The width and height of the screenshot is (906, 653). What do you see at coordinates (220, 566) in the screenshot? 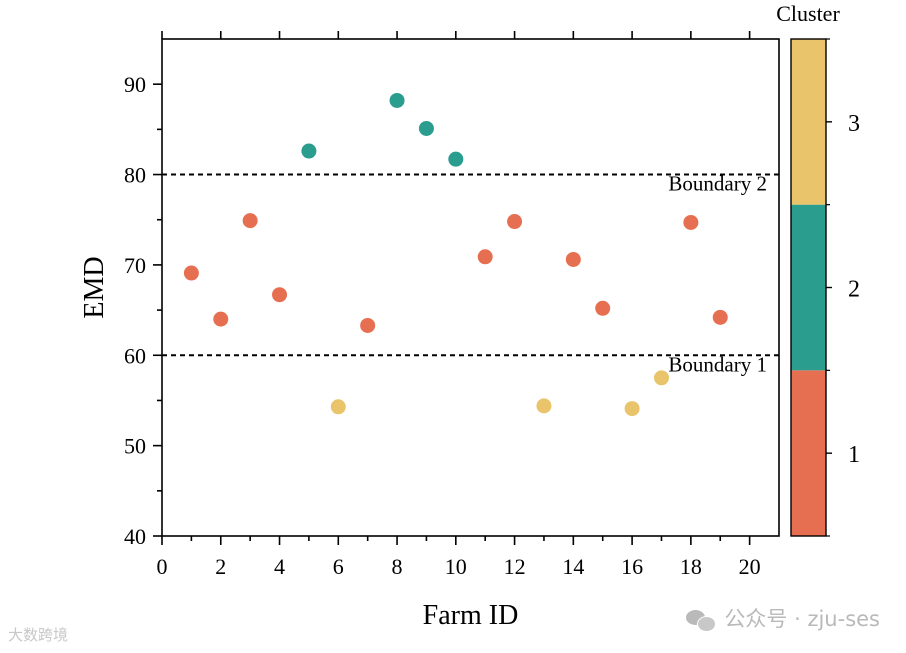
I see `x-tick-label: 2` at bounding box center [220, 566].